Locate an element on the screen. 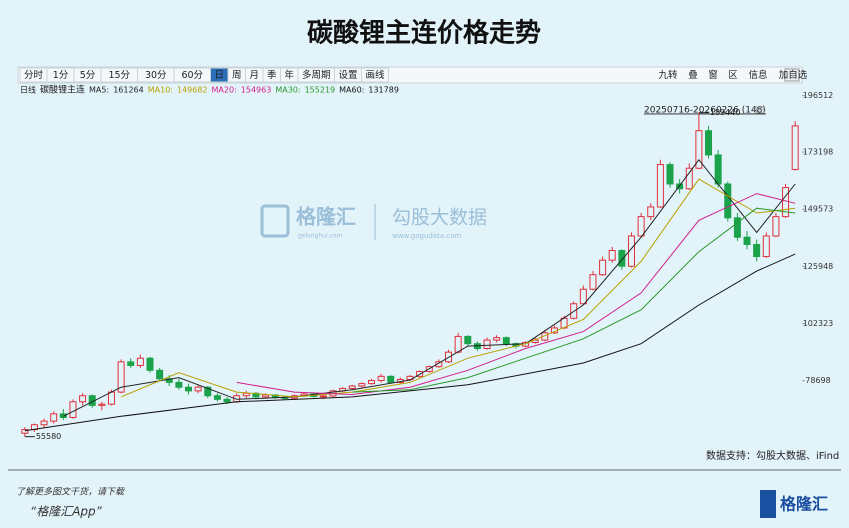 The image size is (849, 528). watermark-sub: gelonghui.com is located at coordinates (320, 236).